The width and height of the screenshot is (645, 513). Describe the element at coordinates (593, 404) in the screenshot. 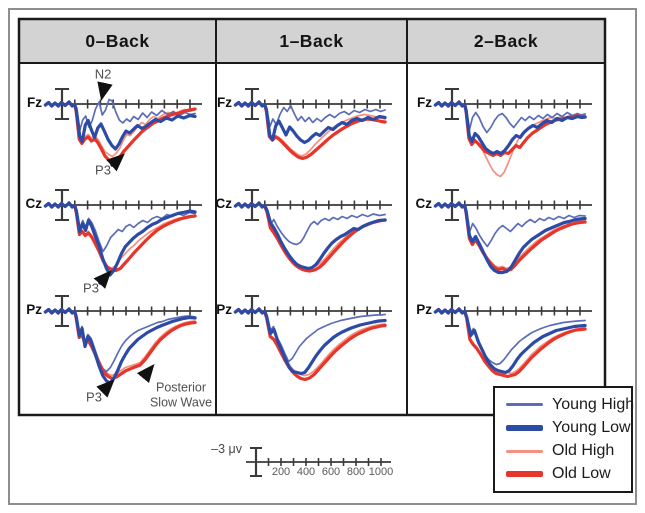

I see `legend-label: Young High` at that location.